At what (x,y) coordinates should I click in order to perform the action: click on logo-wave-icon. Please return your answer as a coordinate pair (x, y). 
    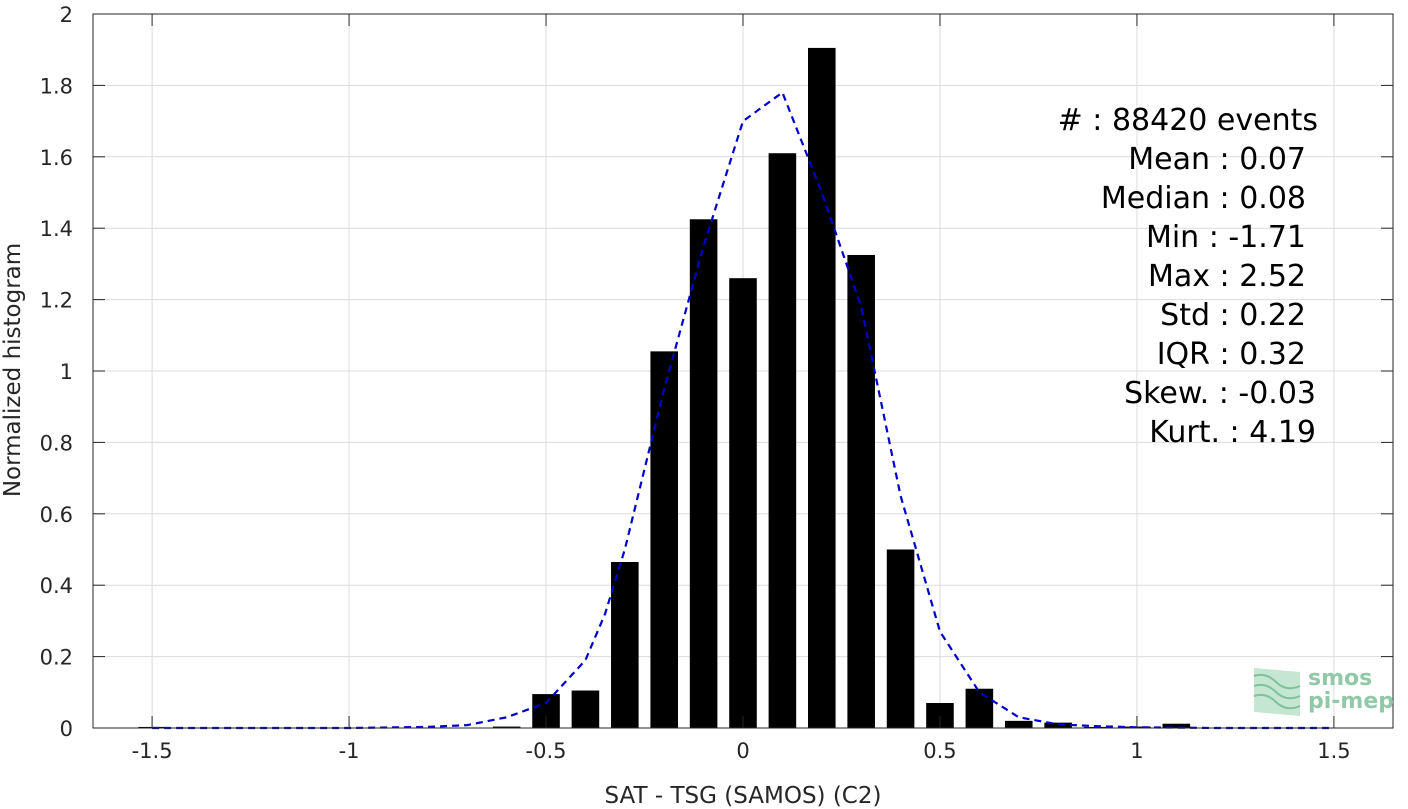
    Looking at the image, I should click on (1277, 692).